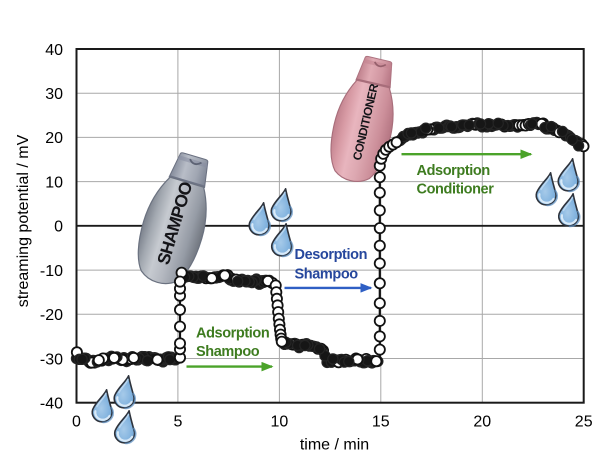 Image resolution: width=600 pixels, height=467 pixels. I want to click on svg-text: -40, so click(51, 404).